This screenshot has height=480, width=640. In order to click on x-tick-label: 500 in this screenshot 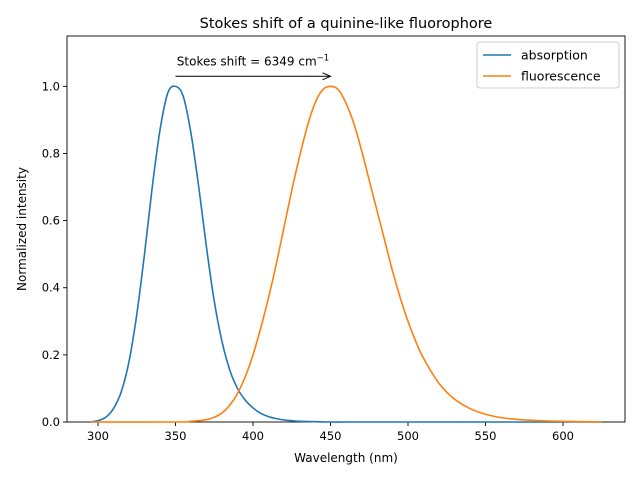, I will do `click(408, 436)`.